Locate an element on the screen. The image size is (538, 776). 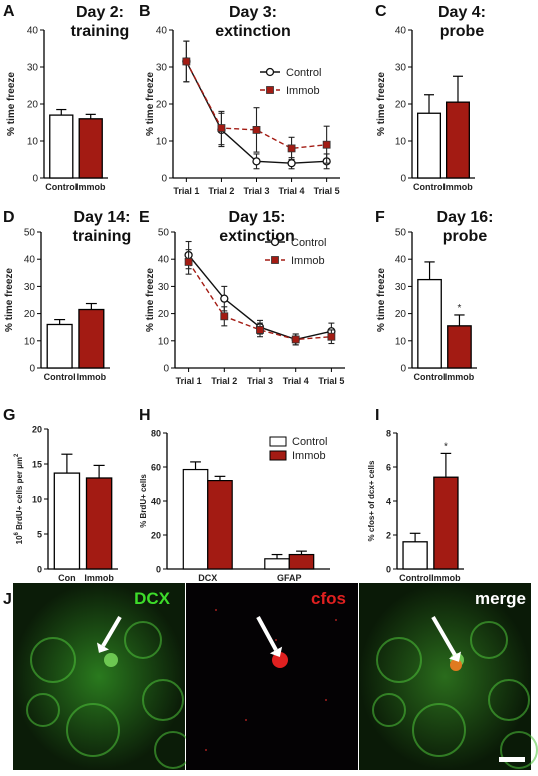
micrograph-label: cfos is located at coordinates (328, 598).